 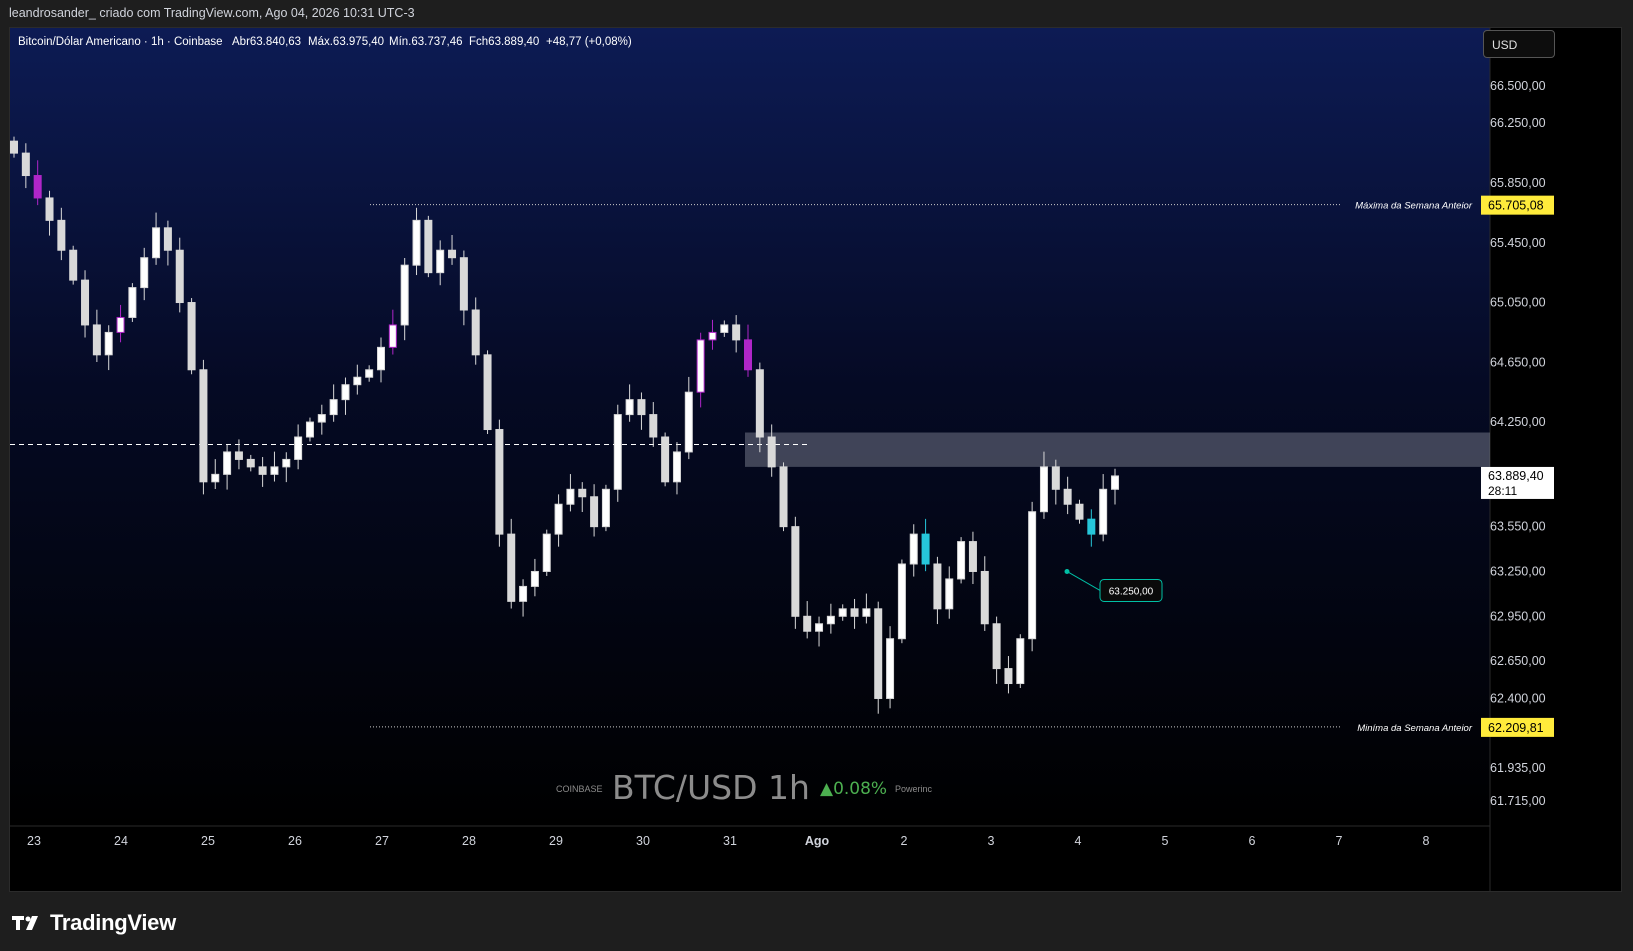 What do you see at coordinates (121, 841) in the screenshot?
I see `time-tick-label: 24` at bounding box center [121, 841].